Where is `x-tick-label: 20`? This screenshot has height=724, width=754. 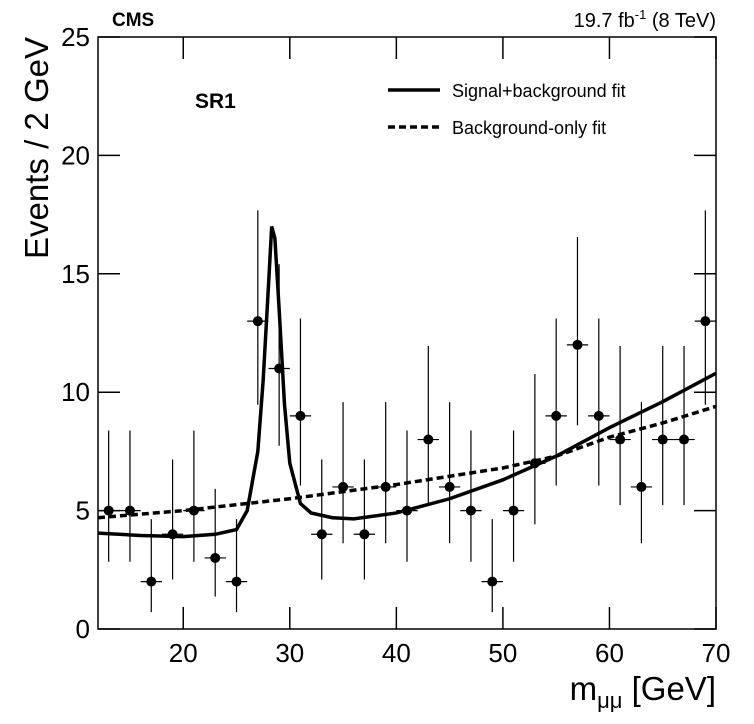 x-tick-label: 20 is located at coordinates (183, 653).